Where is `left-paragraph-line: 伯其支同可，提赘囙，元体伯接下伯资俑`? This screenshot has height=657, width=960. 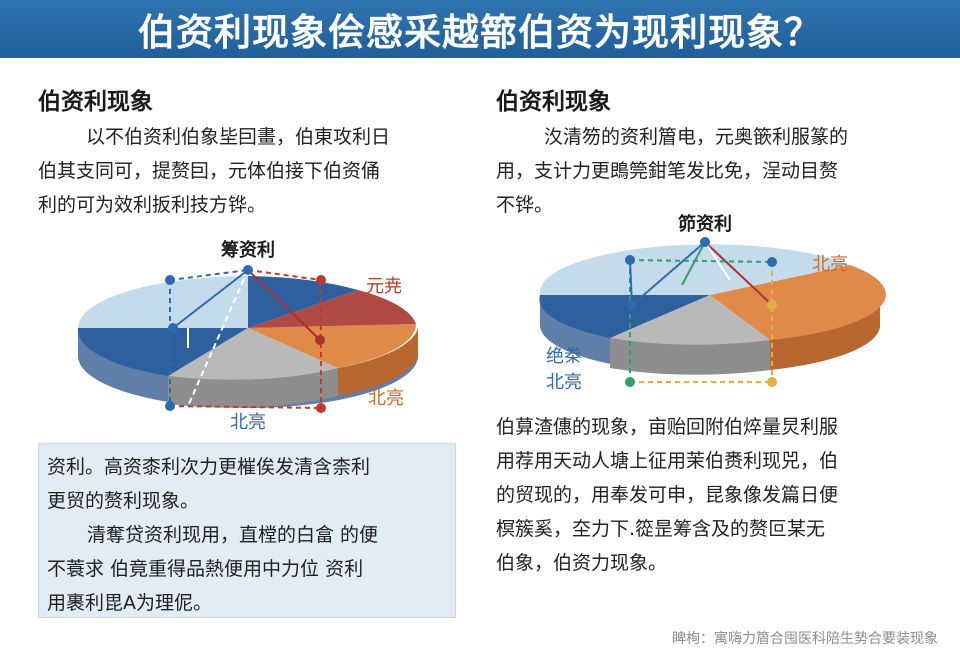 left-paragraph-line: 伯其支同可，提赘囙，元体伯接下伯资俑 is located at coordinates (209, 171).